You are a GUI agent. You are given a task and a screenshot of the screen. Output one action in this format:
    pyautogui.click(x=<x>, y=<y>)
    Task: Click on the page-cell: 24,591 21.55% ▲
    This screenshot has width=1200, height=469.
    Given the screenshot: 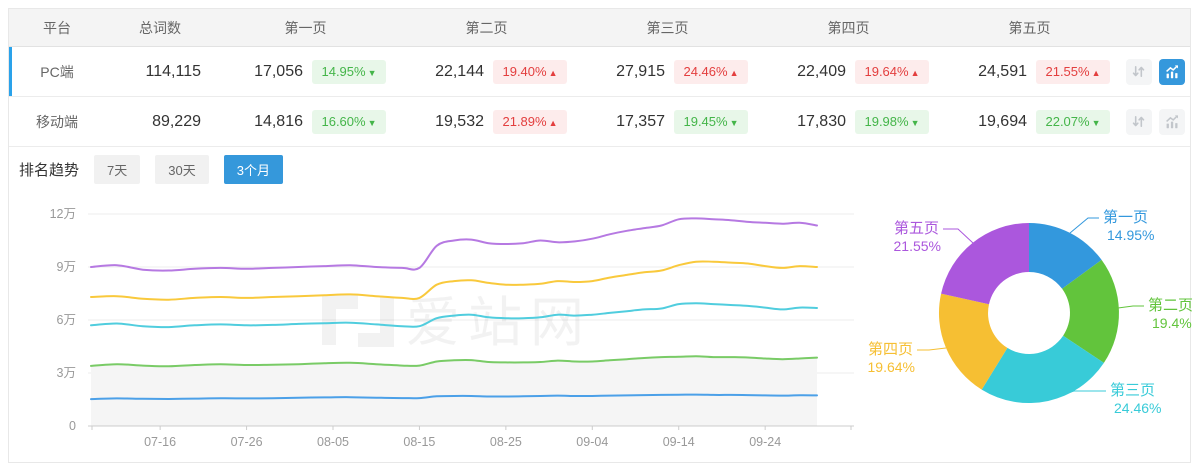 What is the action you would take?
    pyautogui.click(x=1029, y=71)
    